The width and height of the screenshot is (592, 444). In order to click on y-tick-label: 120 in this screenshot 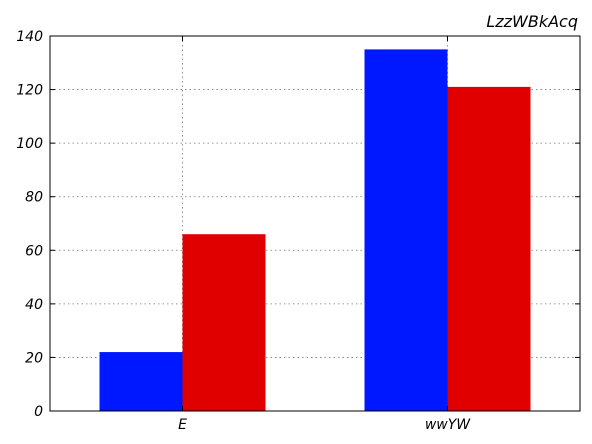, I will do `click(29, 91)`.